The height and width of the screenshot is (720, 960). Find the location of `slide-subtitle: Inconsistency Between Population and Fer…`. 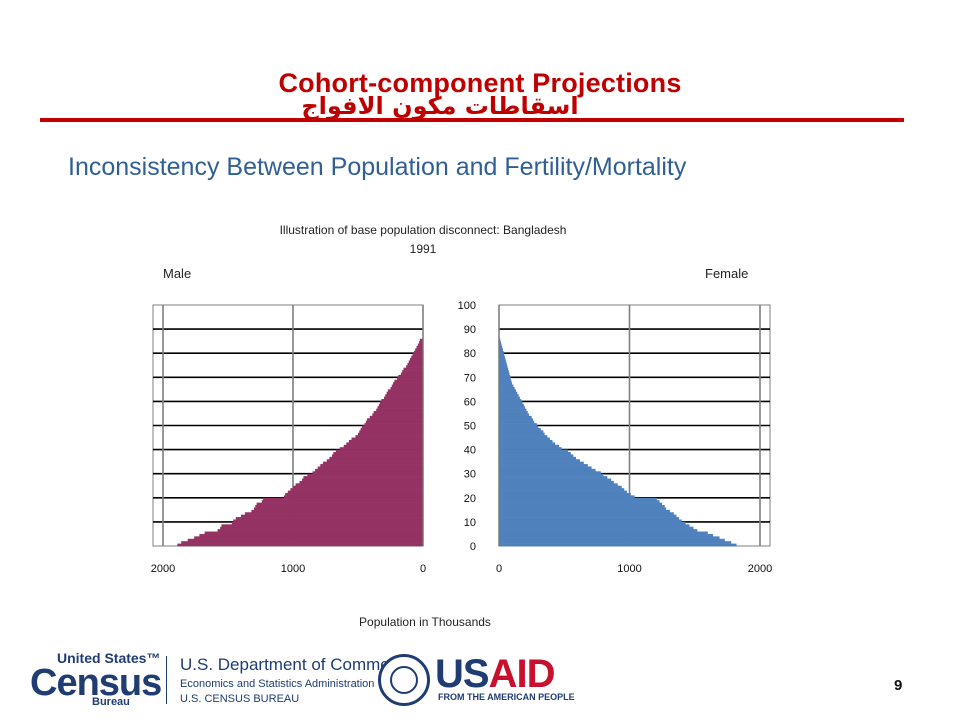

slide-subtitle: Inconsistency Between Population and Fer… is located at coordinates (377, 167).